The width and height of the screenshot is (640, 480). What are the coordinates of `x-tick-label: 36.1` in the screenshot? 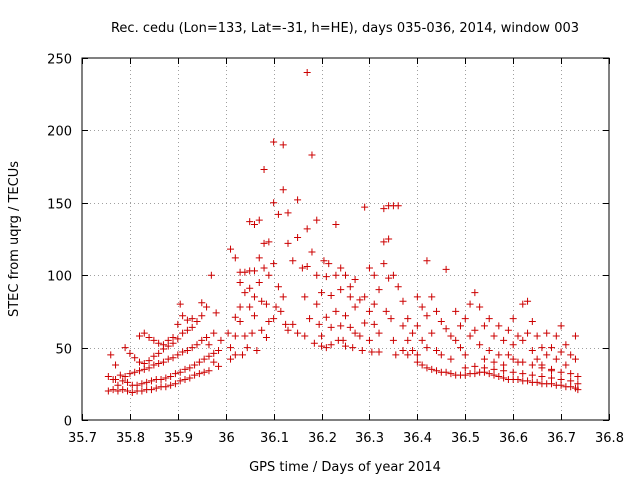 It's located at (274, 438).